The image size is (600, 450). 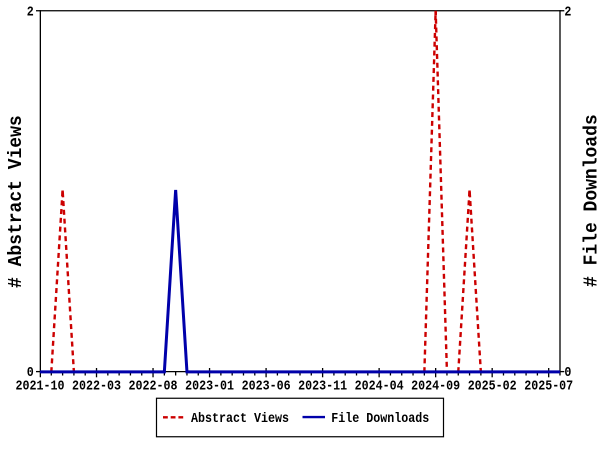 I want to click on svg-text: 2021-10, so click(x=40, y=386).